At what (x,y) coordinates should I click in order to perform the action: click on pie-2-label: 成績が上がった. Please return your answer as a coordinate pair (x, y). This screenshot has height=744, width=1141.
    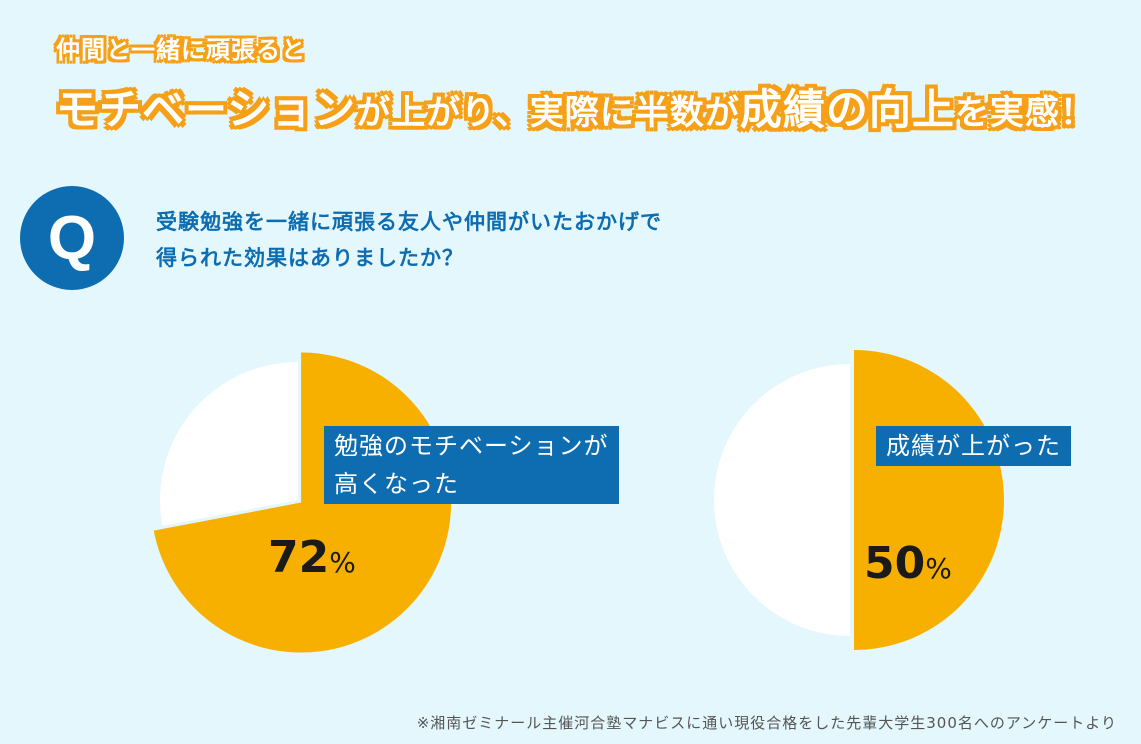
    Looking at the image, I should click on (973, 446).